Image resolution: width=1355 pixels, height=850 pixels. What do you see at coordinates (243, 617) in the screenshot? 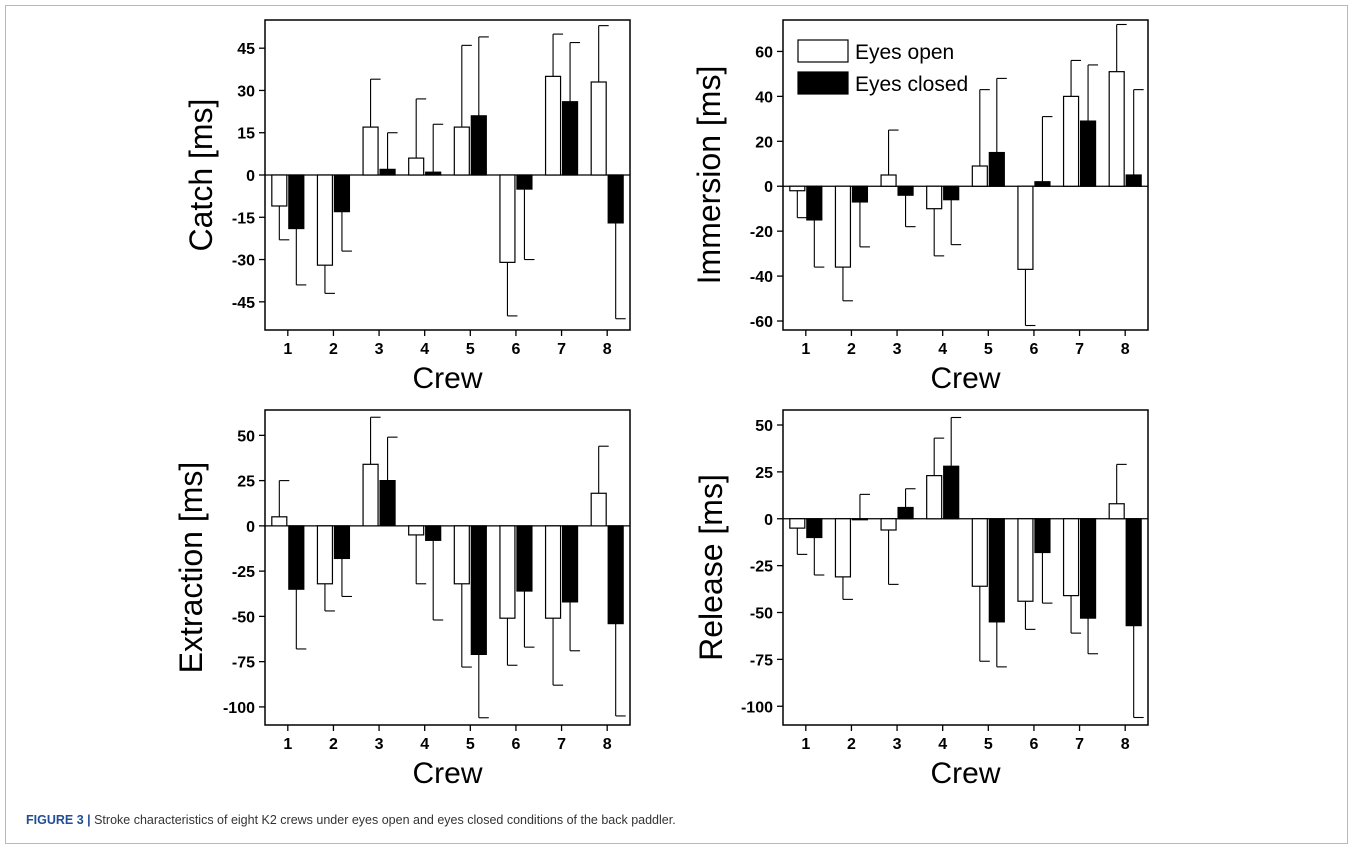
I see `y-tick-label: -50` at bounding box center [243, 617].